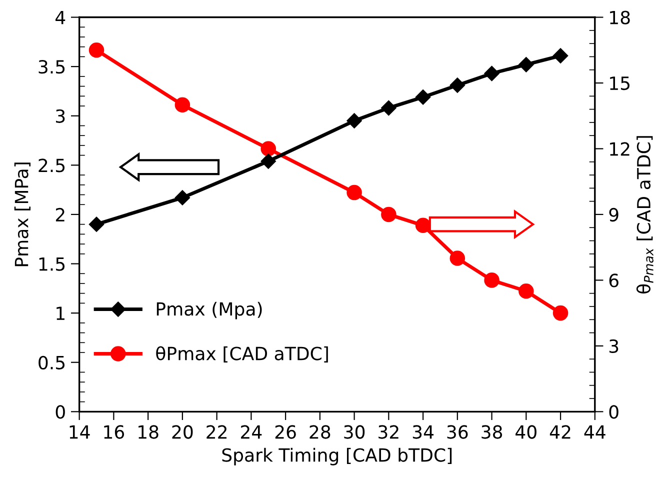 The image size is (661, 493). Describe the element at coordinates (242, 354) in the screenshot. I see `legend-label: θPmax [CAD aTDC]` at that location.